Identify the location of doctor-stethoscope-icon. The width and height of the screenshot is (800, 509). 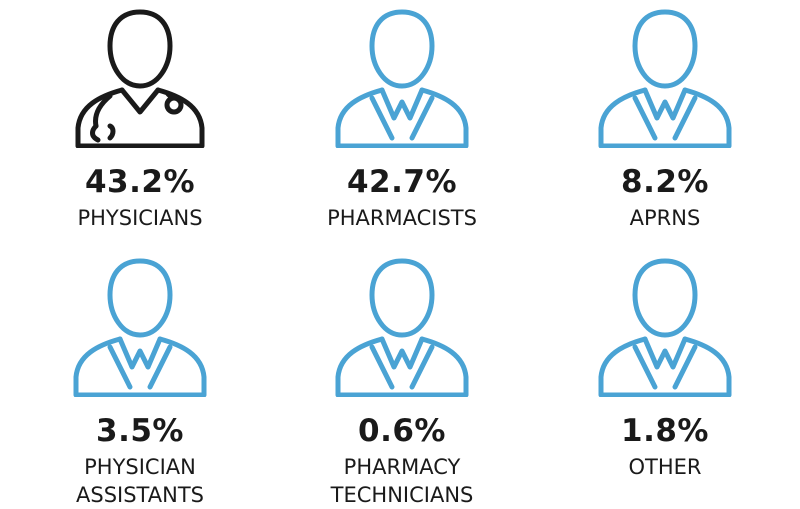
(140, 78).